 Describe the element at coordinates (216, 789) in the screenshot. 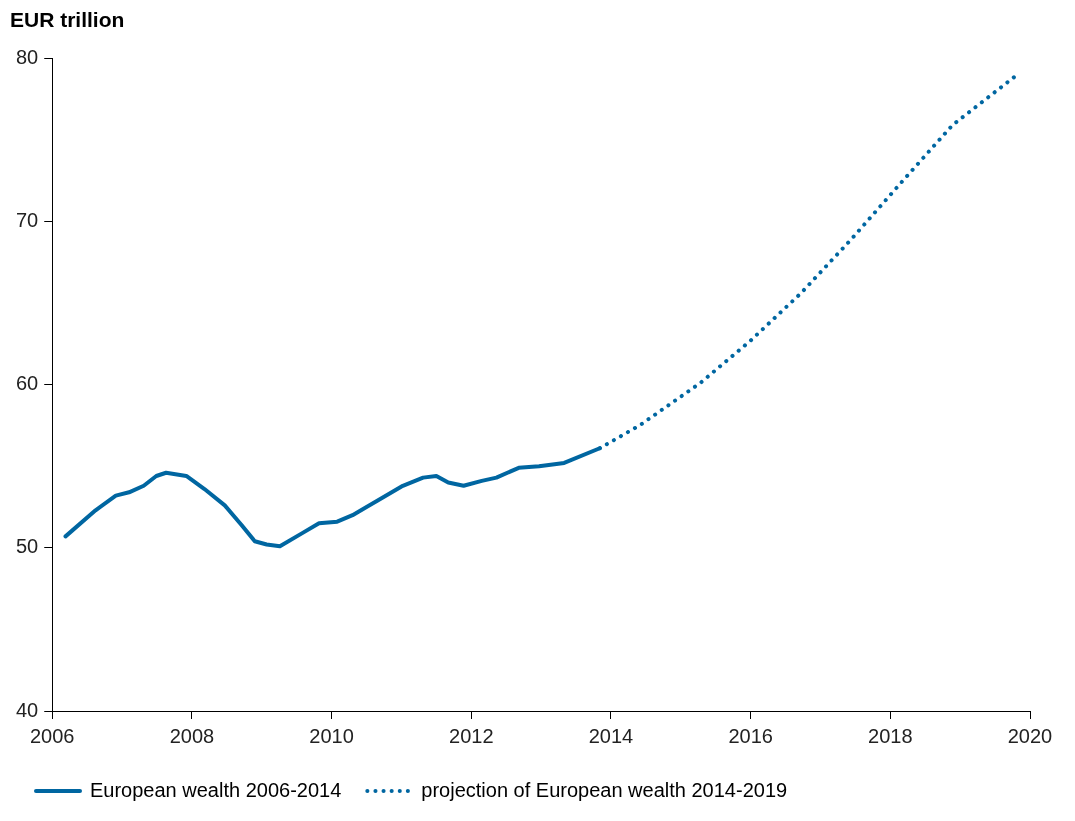

I see `legend-label: European wealth 2006-2014` at that location.